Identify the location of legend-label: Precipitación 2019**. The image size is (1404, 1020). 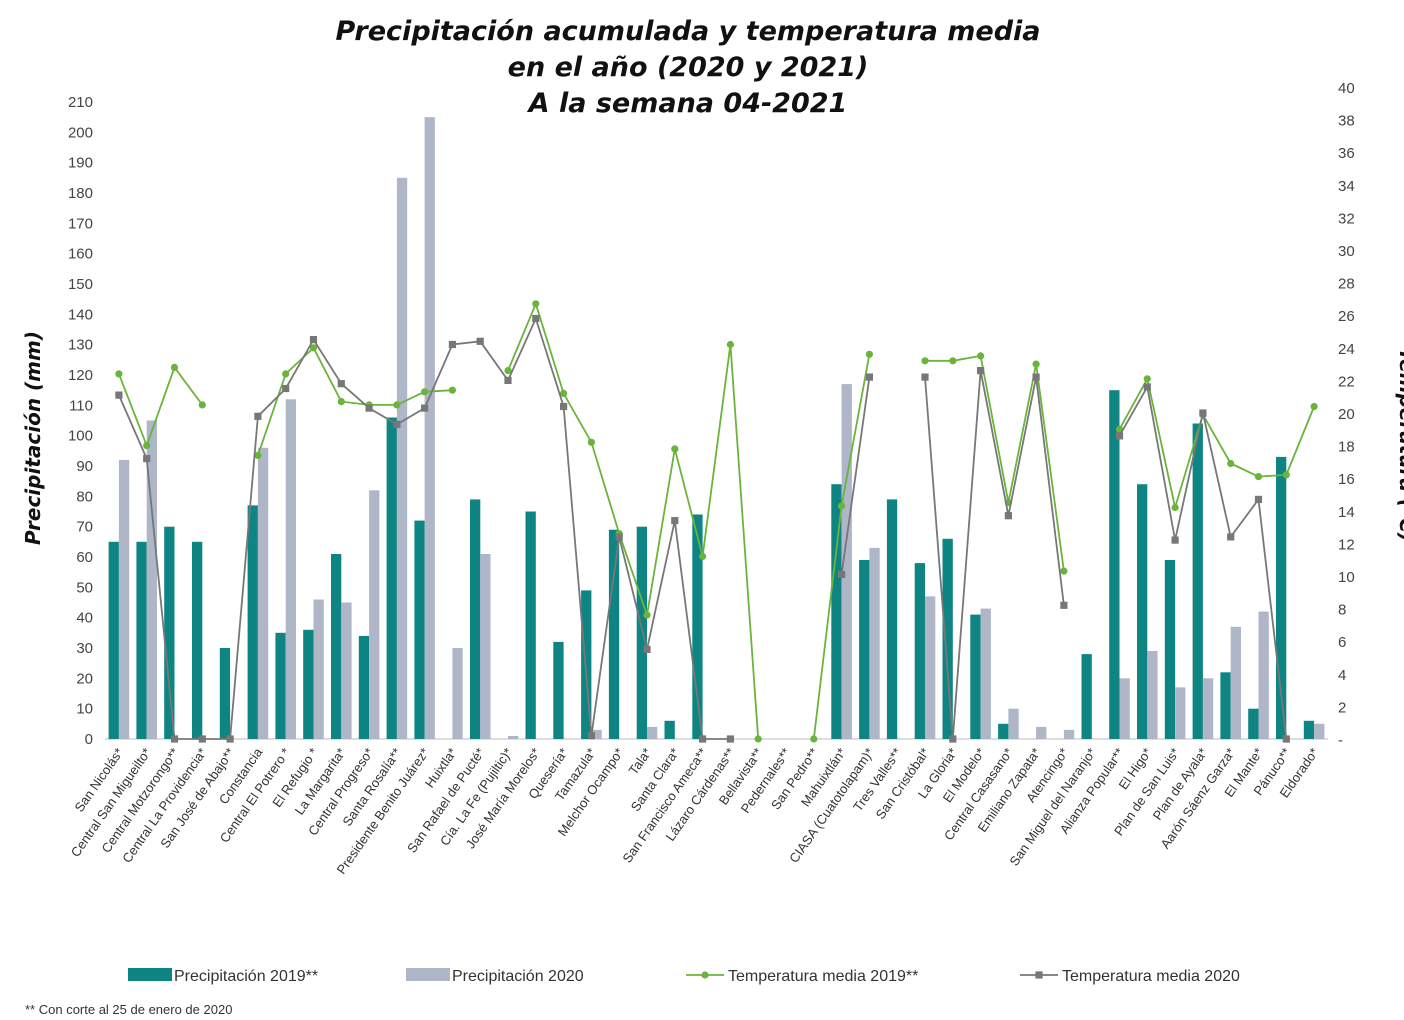
(246, 976).